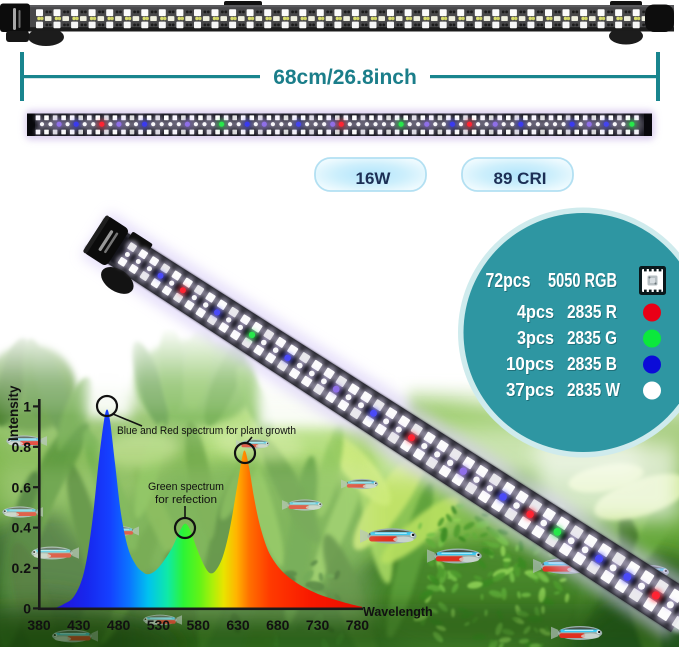  I want to click on svg-text:Blue and Red spectrum for plan: Blue and Red spectrum for plant growth, so click(206, 431).